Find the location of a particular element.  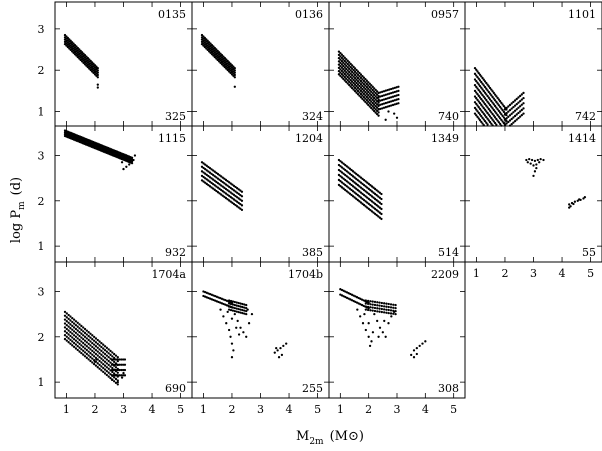

x-tick-label: 4 is located at coordinates (425, 409).